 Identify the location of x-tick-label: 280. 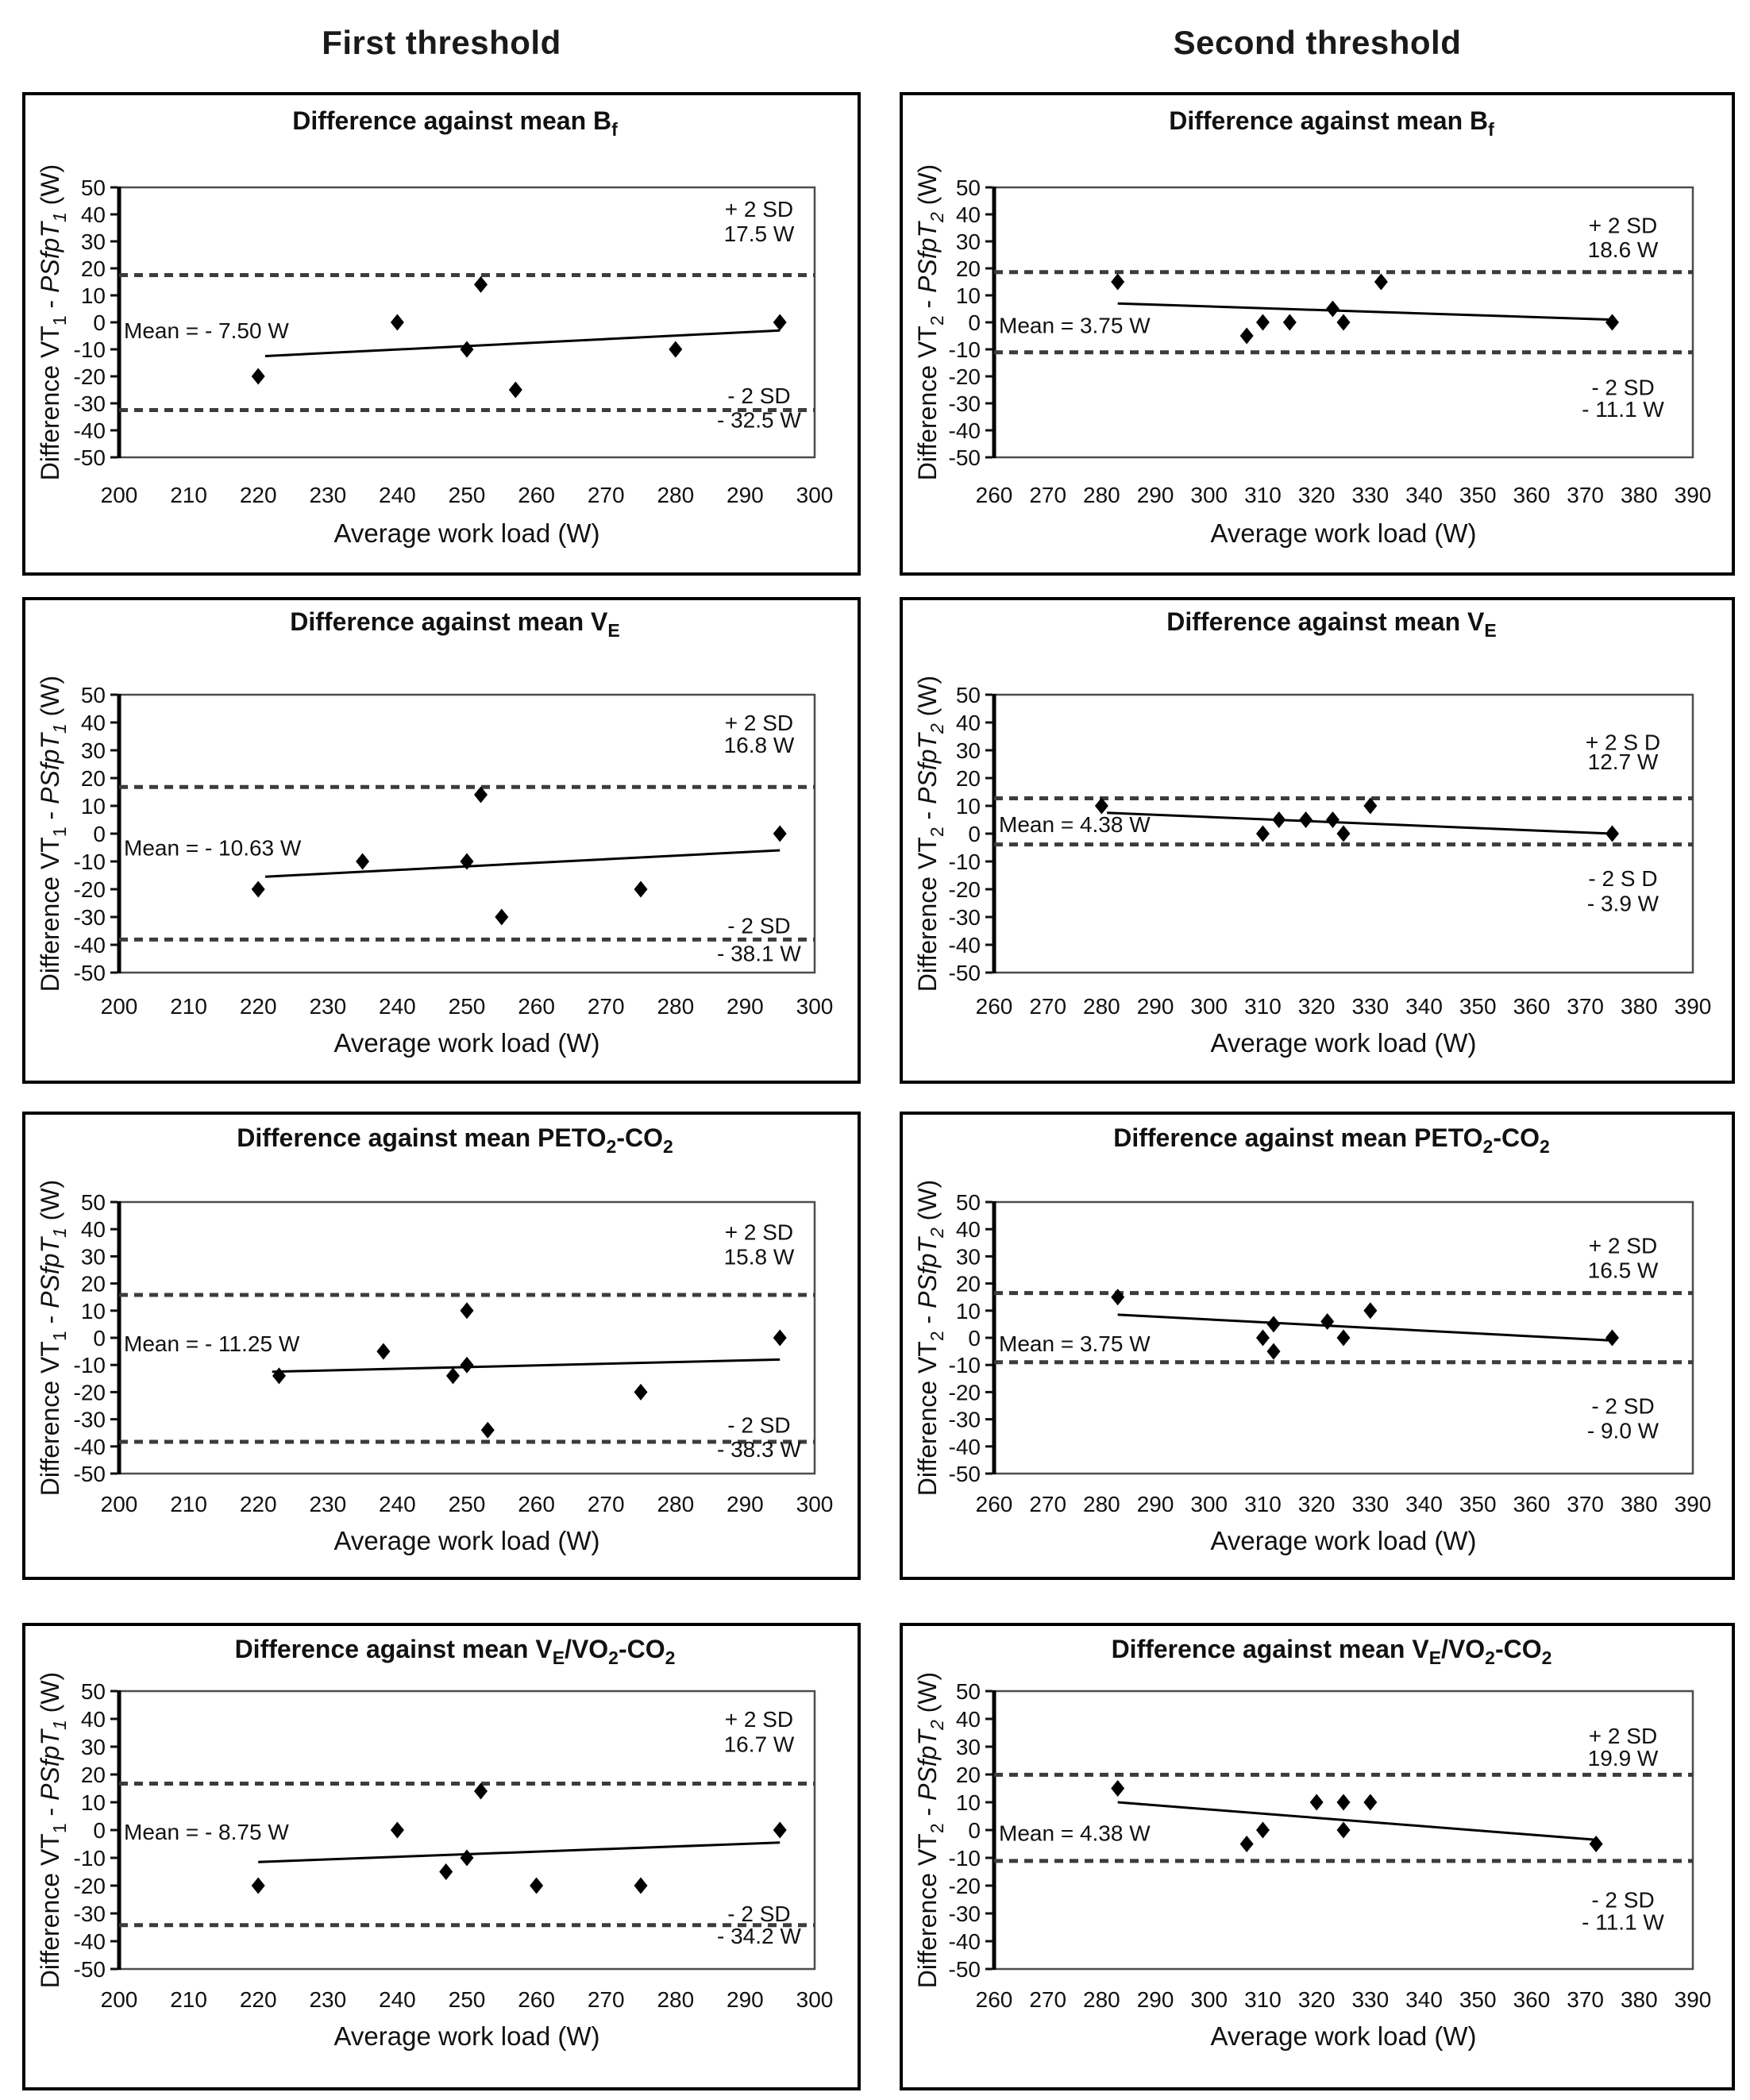
(675, 495).